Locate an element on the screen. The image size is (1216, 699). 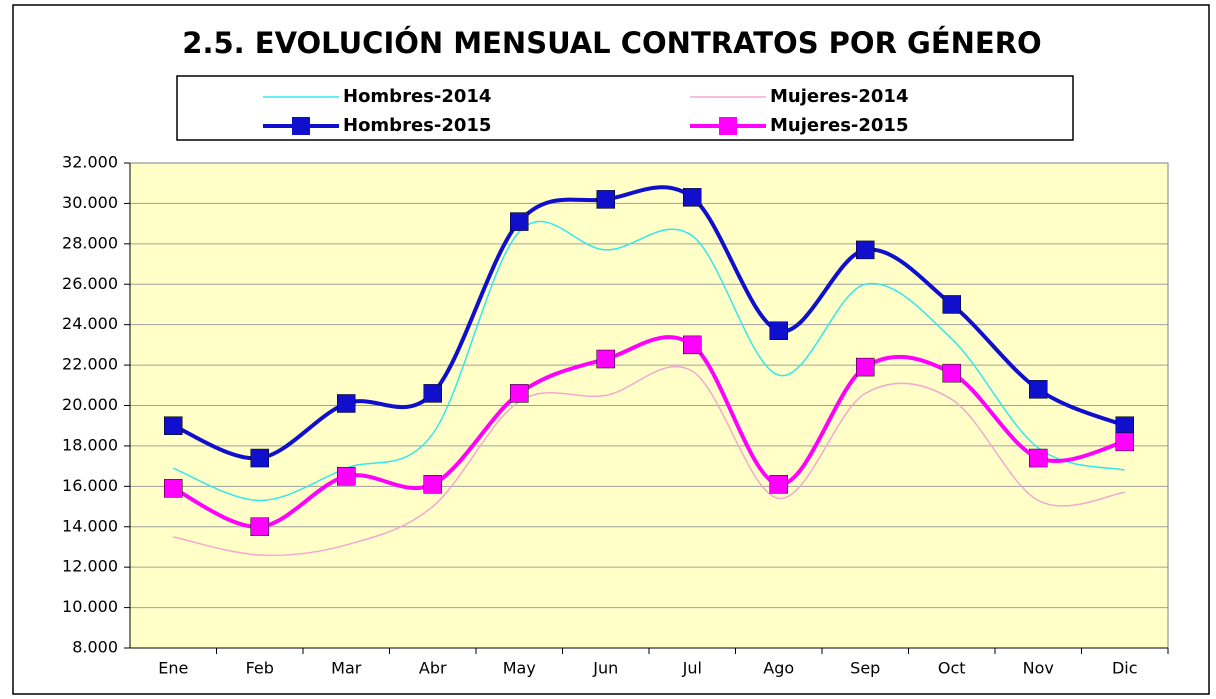
y-tick-label: 14.000 is located at coordinates (90, 525).